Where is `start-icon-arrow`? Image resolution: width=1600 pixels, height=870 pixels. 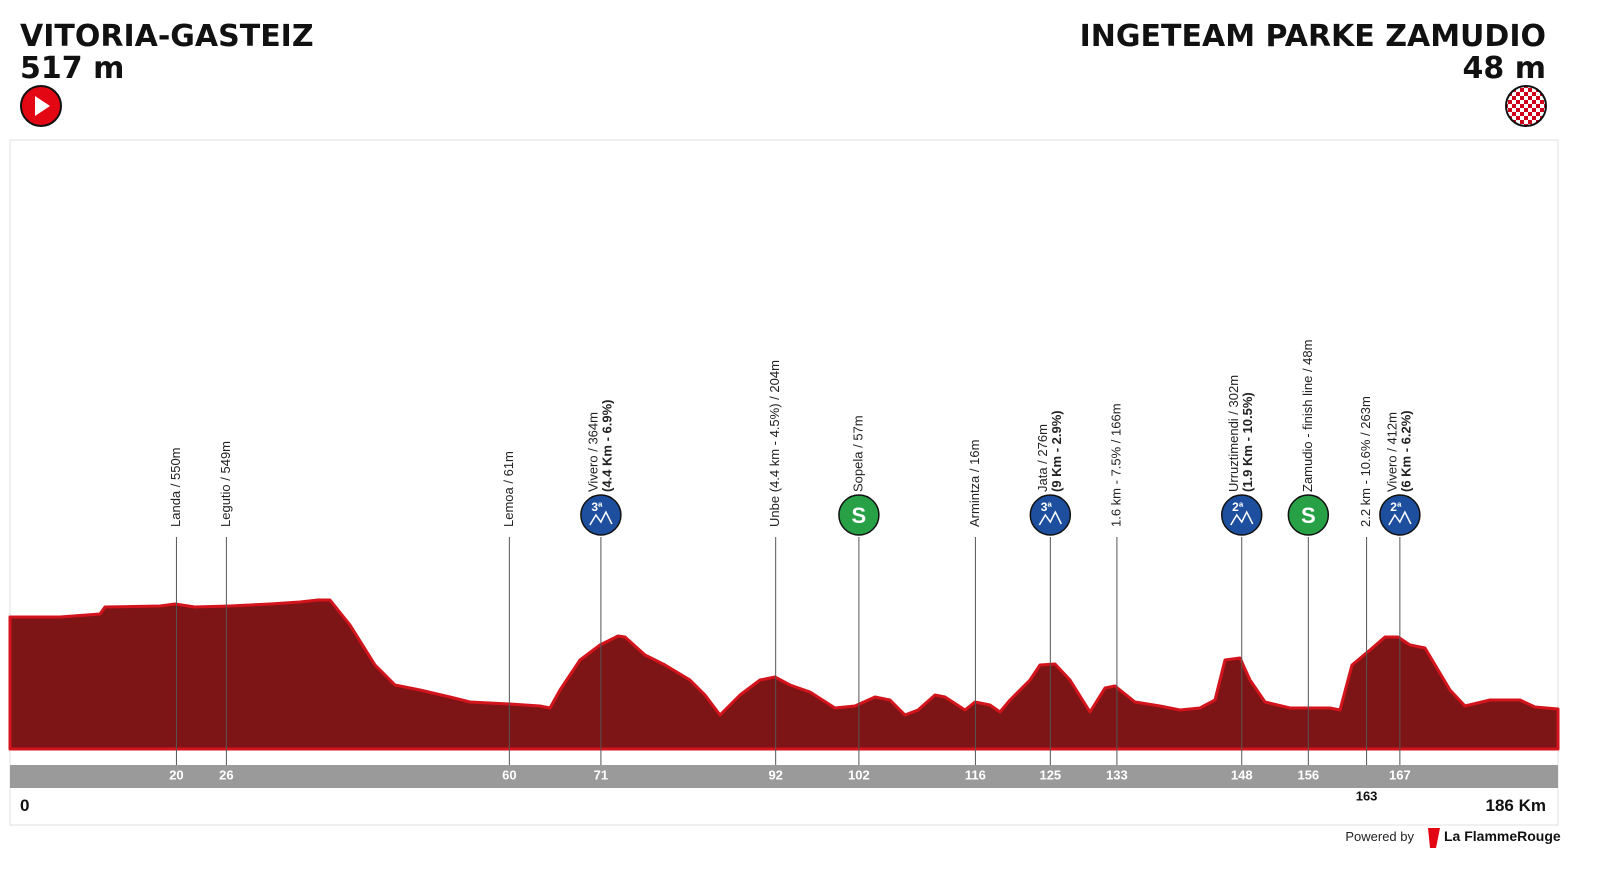
start-icon-arrow is located at coordinates (42, 106).